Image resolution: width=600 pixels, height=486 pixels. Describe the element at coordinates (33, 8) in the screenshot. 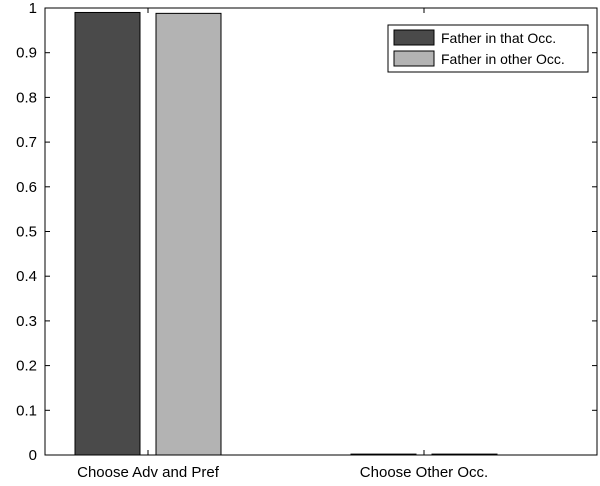

I see `y-tick-label: 1` at that location.